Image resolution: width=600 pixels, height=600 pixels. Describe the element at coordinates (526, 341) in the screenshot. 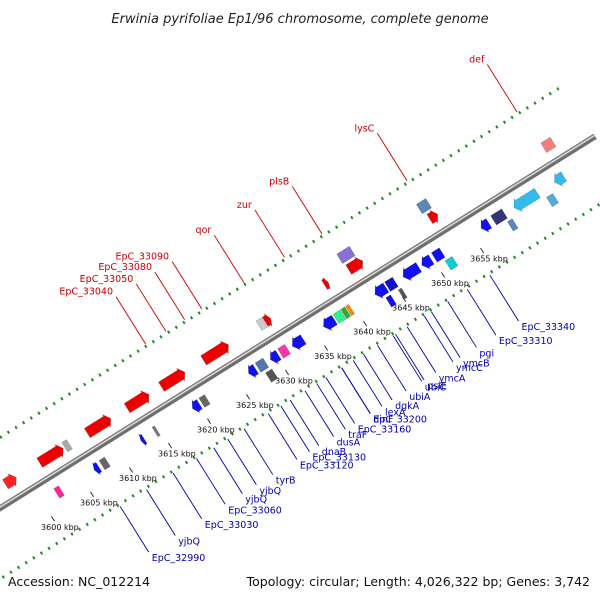

I see `reverse-gene-label: EpC_33310` at that location.